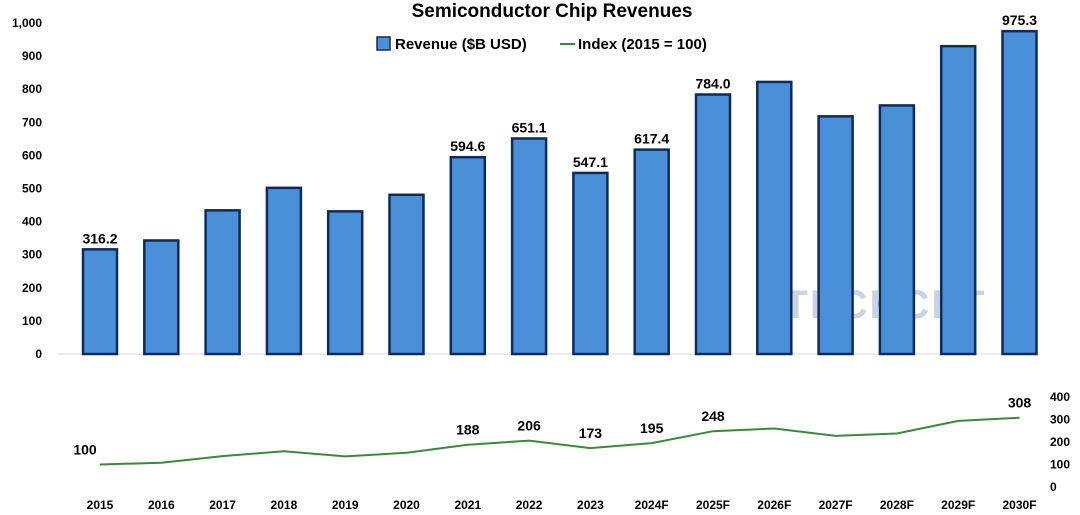  I want to click on bar-data-label: 594.6, so click(467, 146).